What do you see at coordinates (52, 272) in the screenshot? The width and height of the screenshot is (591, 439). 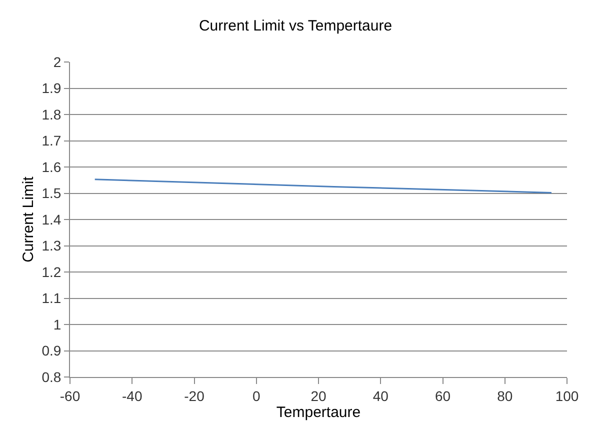 I see `y-tick-label: 1.2` at bounding box center [52, 272].